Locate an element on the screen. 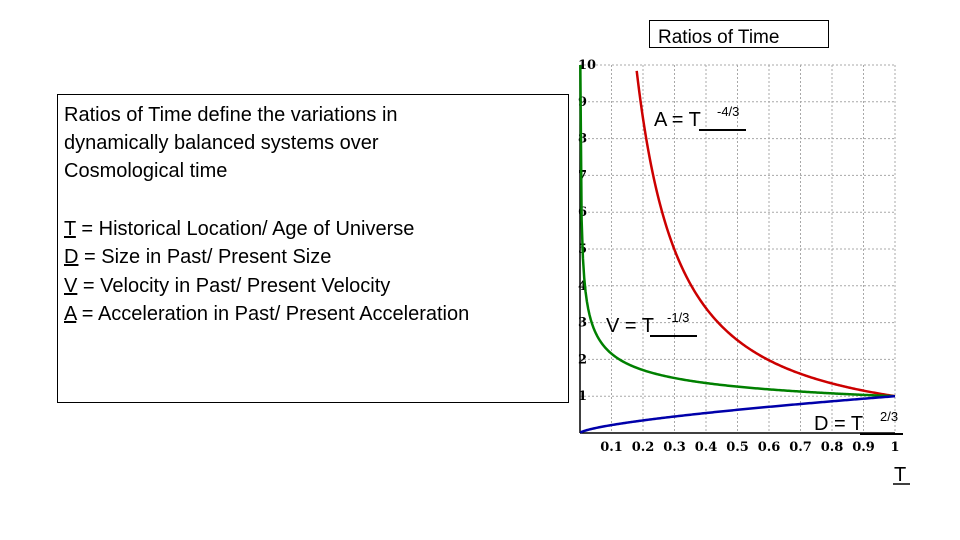 The image size is (960, 540). curve-d is located at coordinates (737, 414).